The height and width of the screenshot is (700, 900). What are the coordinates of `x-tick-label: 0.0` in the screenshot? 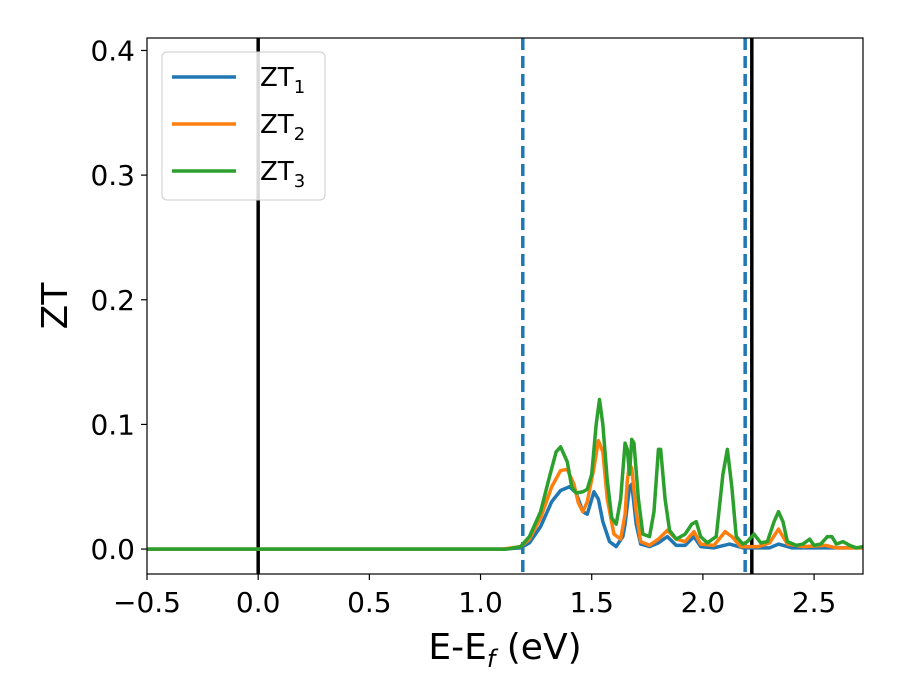 It's located at (258, 602).